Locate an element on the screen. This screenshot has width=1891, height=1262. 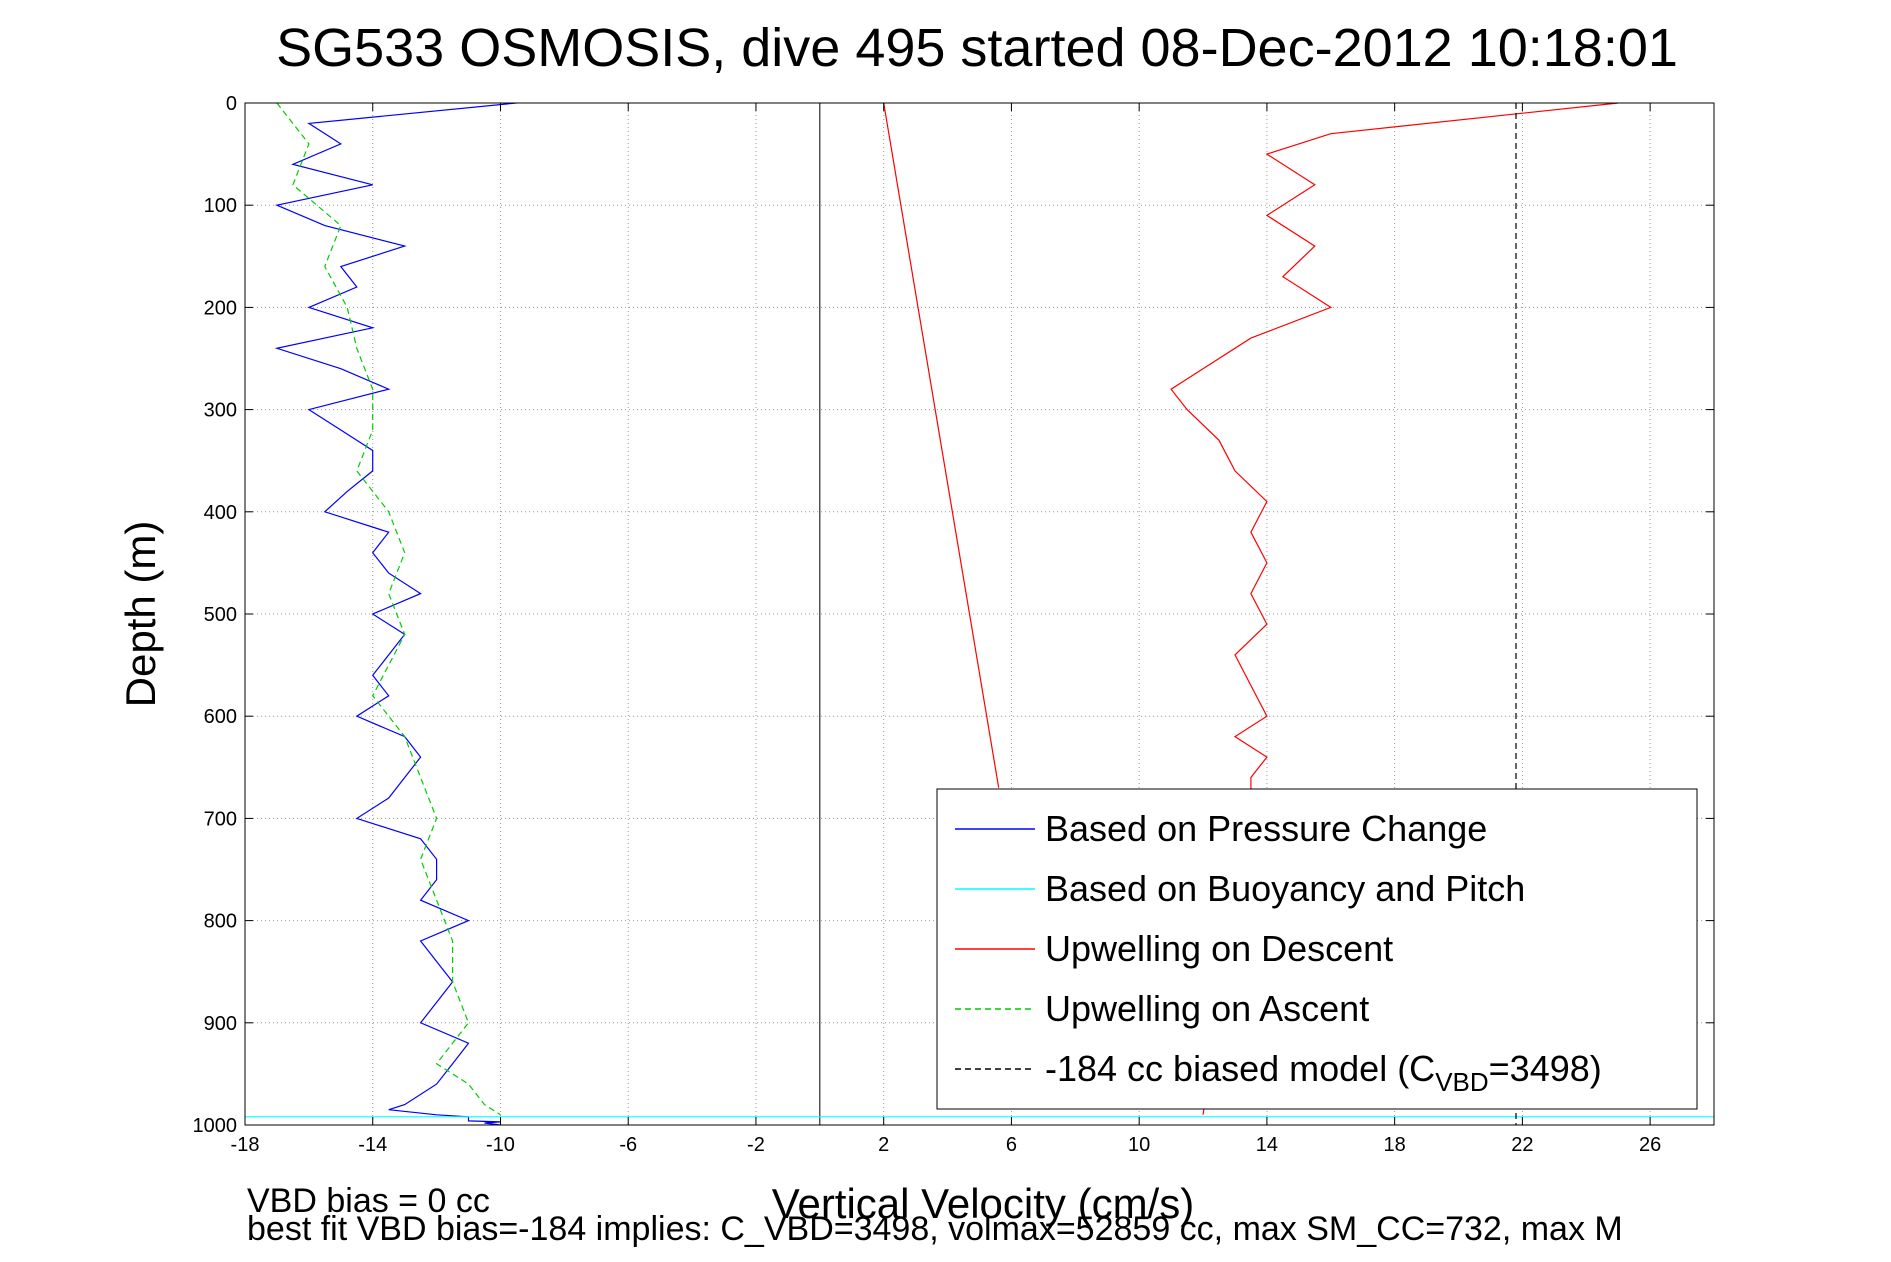
model-line is located at coordinates (941, 445).